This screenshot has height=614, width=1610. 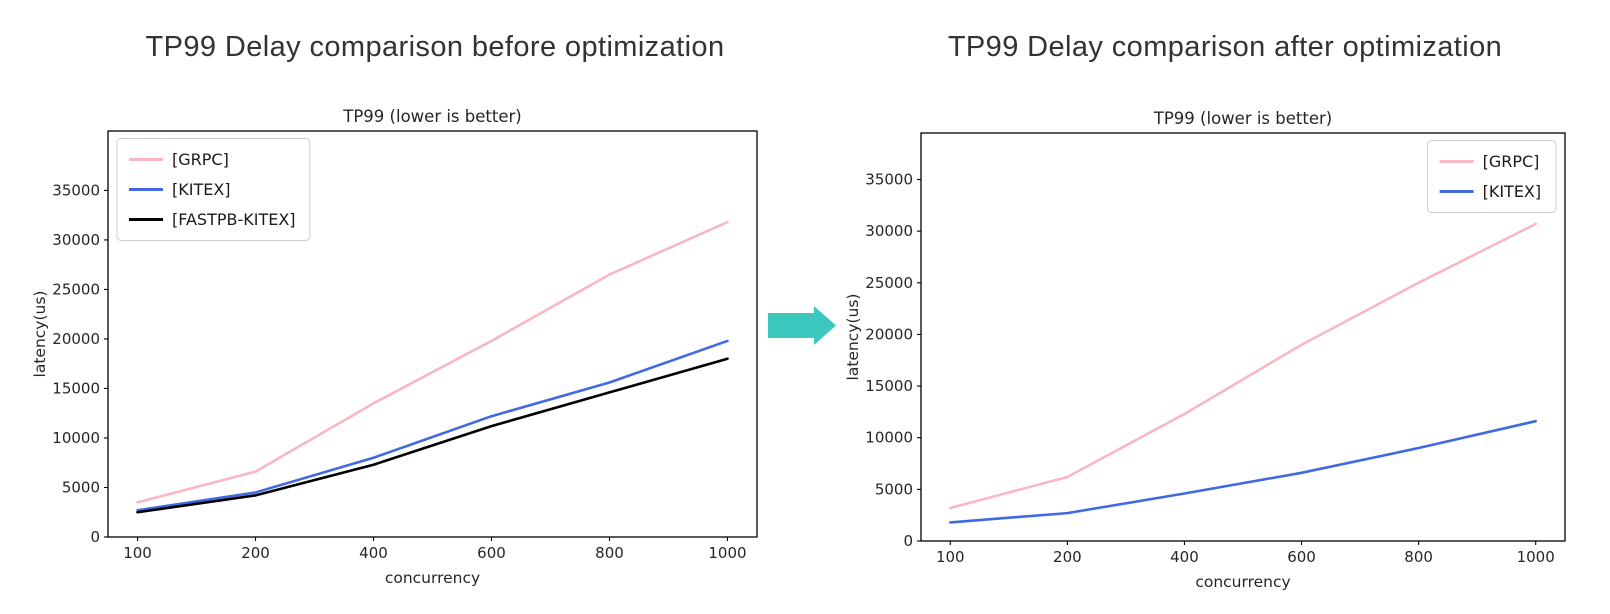 What do you see at coordinates (234, 219) in the screenshot?
I see `legend-label: [FASTPB-KITEX]` at bounding box center [234, 219].